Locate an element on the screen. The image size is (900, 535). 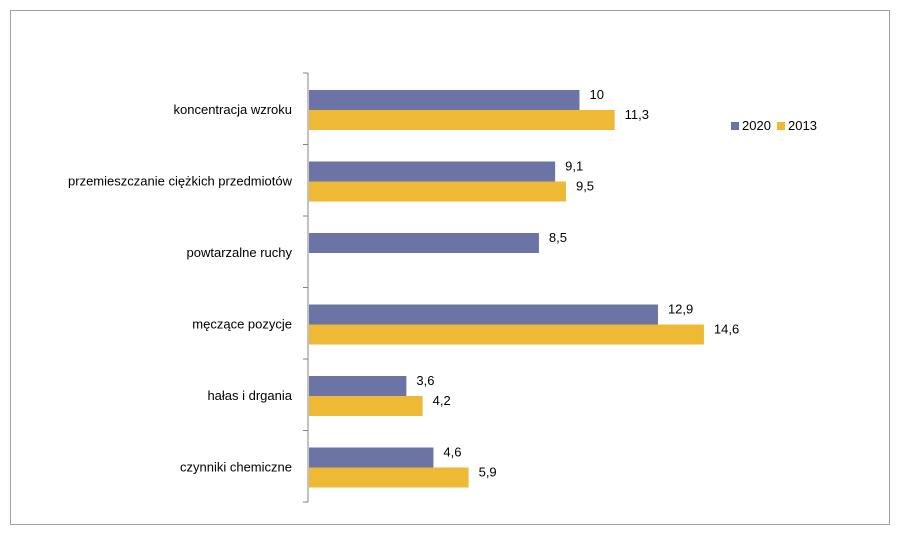
data-label-2013: 4,2 is located at coordinates (442, 400).